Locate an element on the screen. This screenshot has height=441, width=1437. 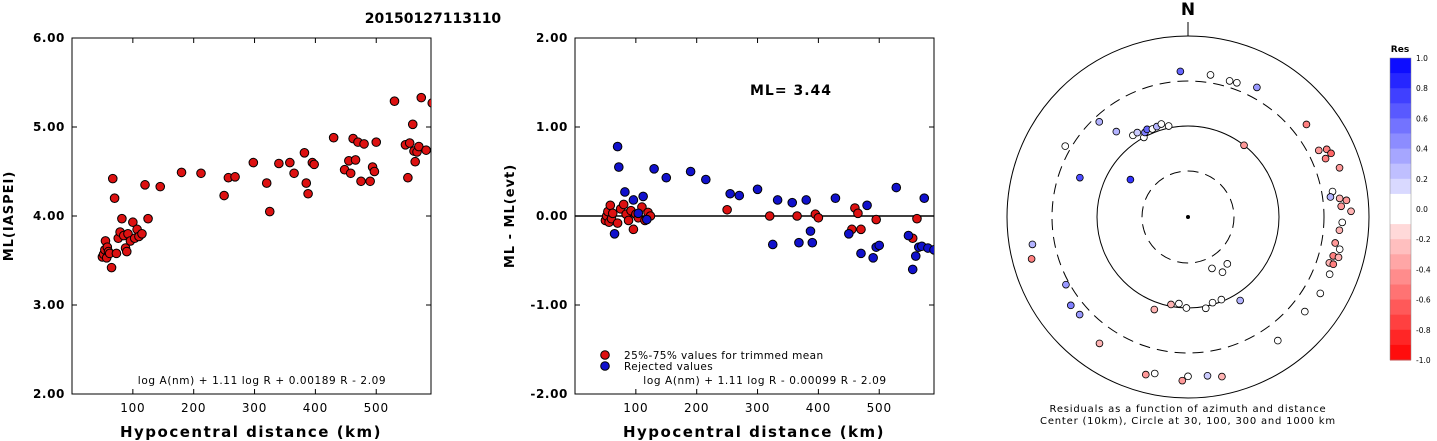
colorbar-ticks: 1.0 0.8 0.6 0.4 0.2 0.0 -0.2 -0.4 -0.6 -0.8 -1.0 is located at coordinates (1423, 209).